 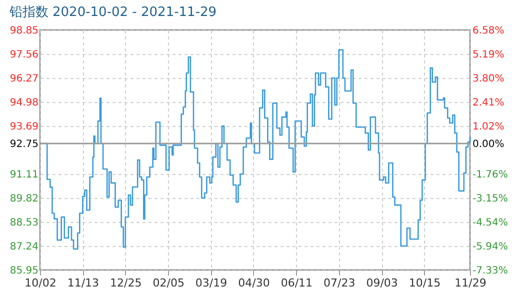 I want to click on x-tick-label: 06/11, so click(x=296, y=283).